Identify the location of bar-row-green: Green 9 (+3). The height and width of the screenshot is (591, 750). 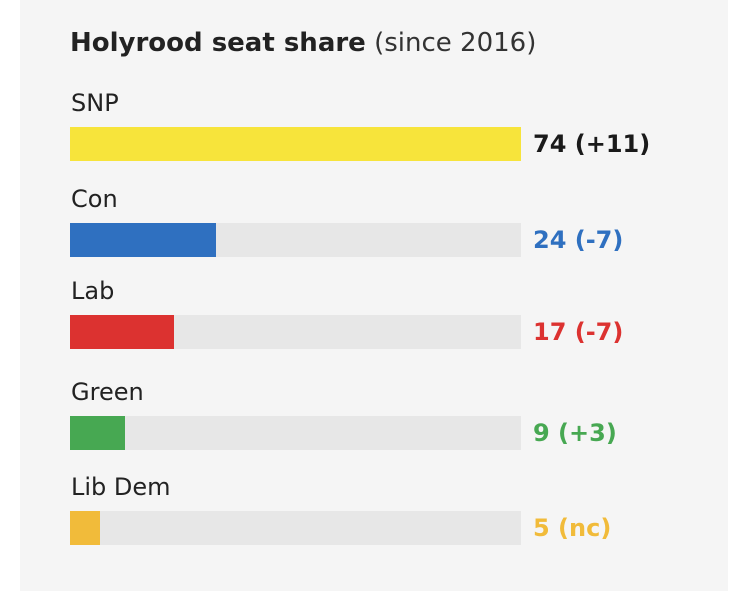
(380, 423).